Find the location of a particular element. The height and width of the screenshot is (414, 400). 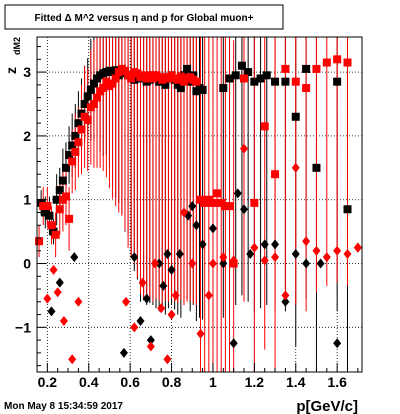

timestamp: Mon May 8 15:34:59 2017 is located at coordinates (63, 406).